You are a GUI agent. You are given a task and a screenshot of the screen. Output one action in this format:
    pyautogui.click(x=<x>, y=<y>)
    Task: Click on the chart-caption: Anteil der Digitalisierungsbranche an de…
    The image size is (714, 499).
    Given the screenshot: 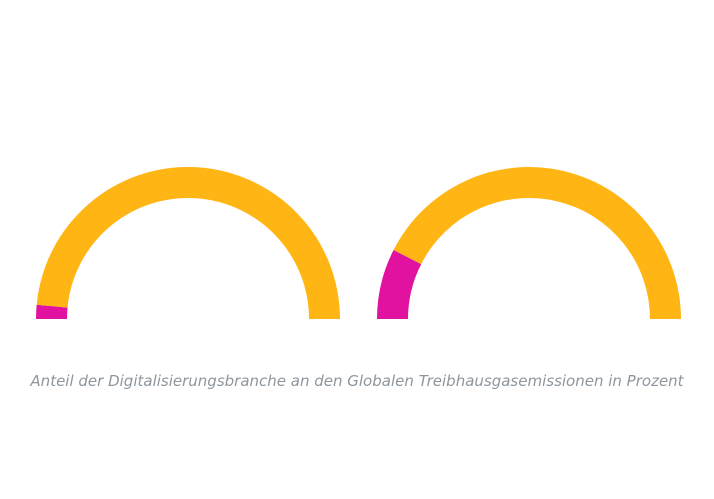 What is the action you would take?
    pyautogui.click(x=357, y=381)
    